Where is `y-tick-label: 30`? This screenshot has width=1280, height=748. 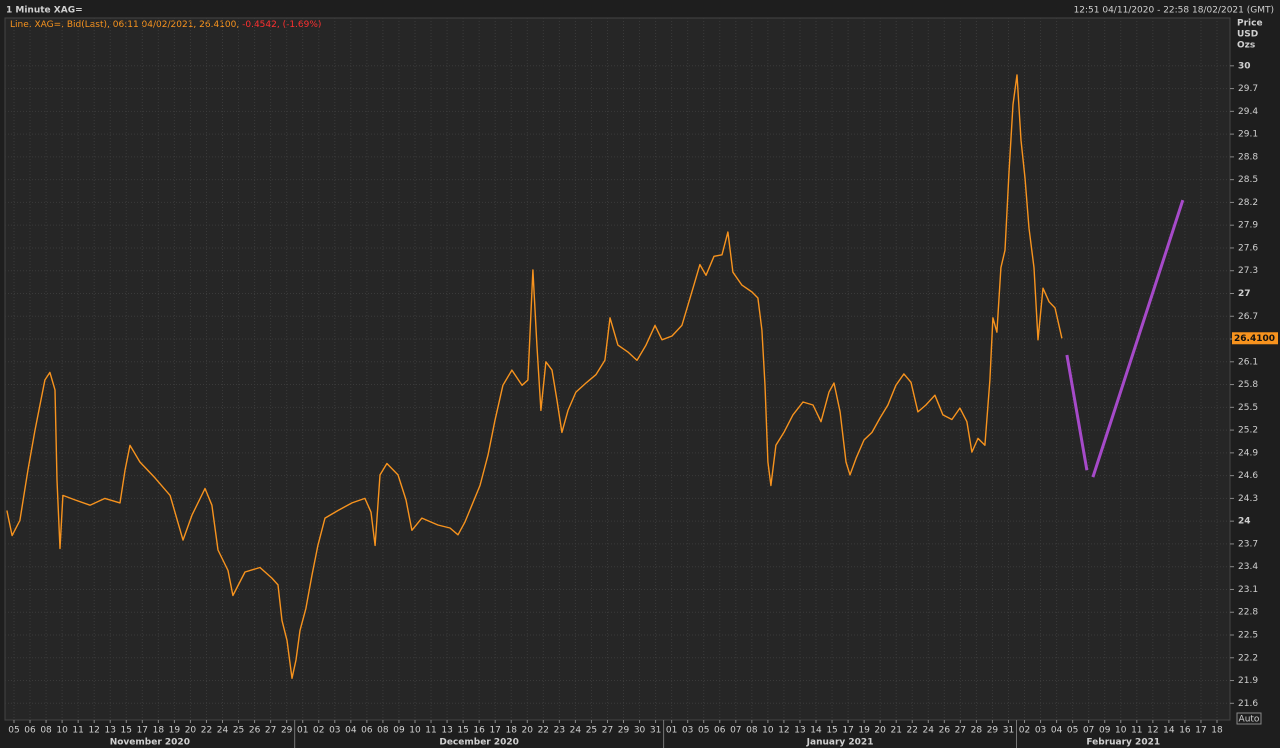
y-tick-label: 30 is located at coordinates (1244, 66).